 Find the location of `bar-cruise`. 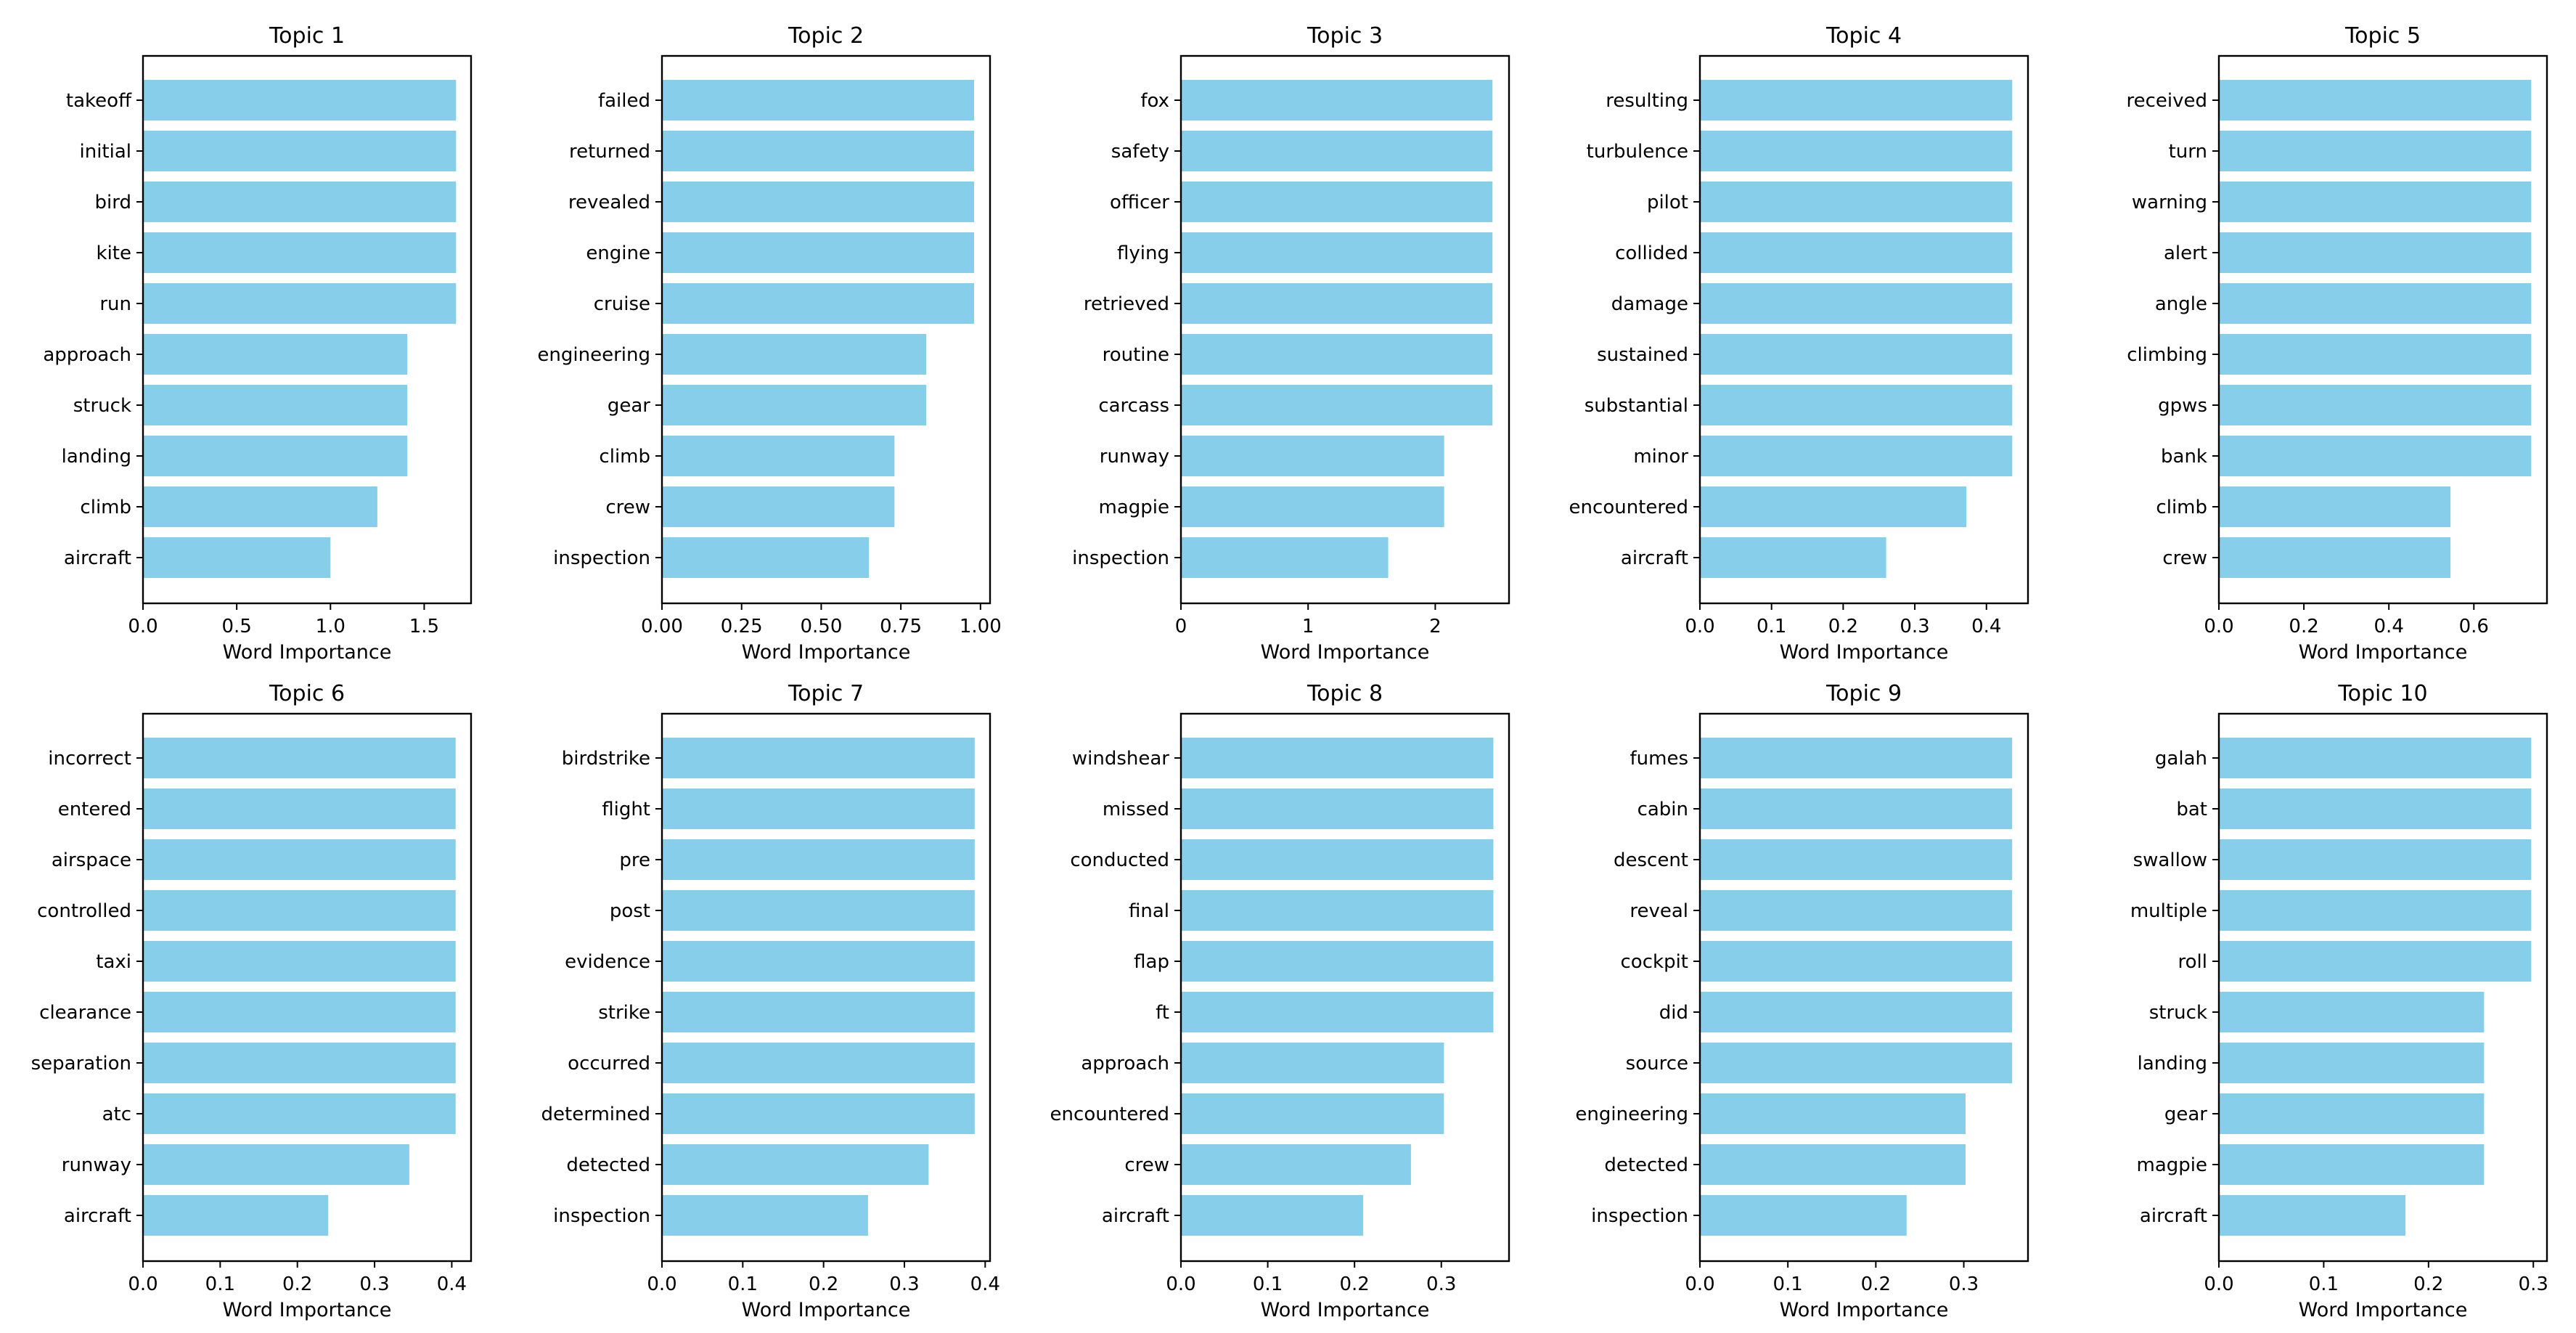

bar-cruise is located at coordinates (819, 303).